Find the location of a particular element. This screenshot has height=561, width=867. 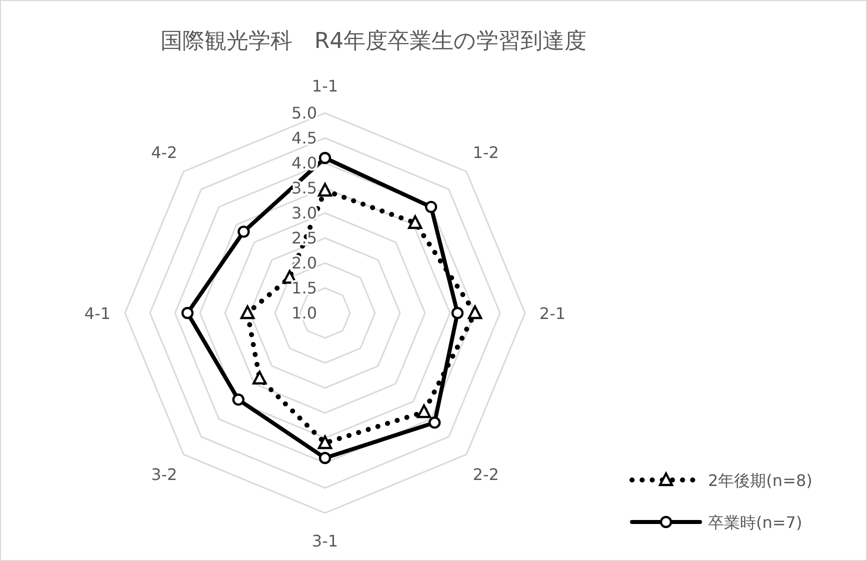

y-tick-label: 2.0 is located at coordinates (304, 263).